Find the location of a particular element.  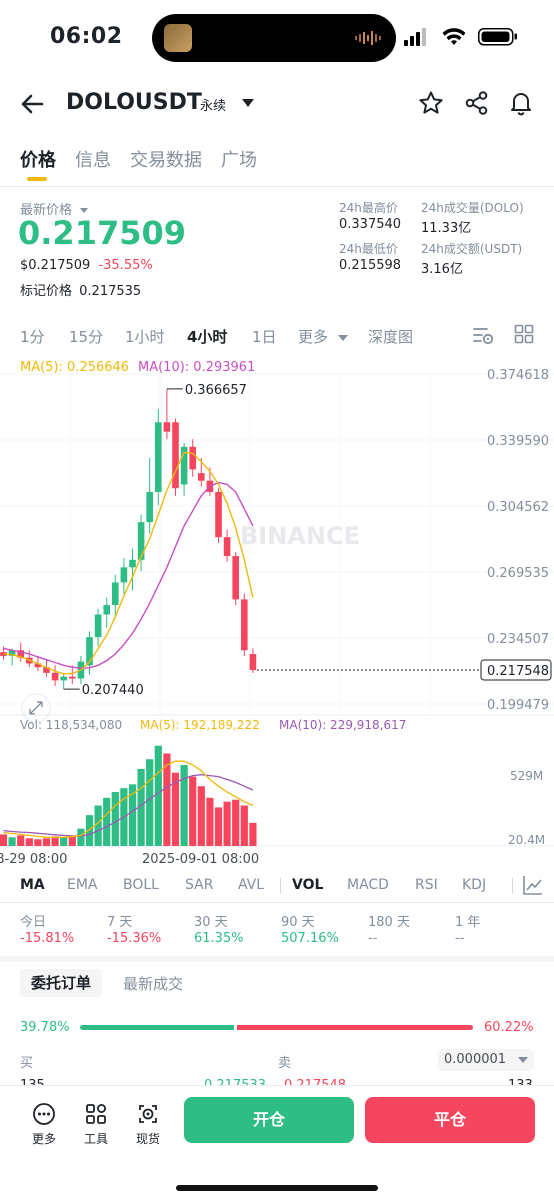

ind-rsi: RSI is located at coordinates (426, 885).